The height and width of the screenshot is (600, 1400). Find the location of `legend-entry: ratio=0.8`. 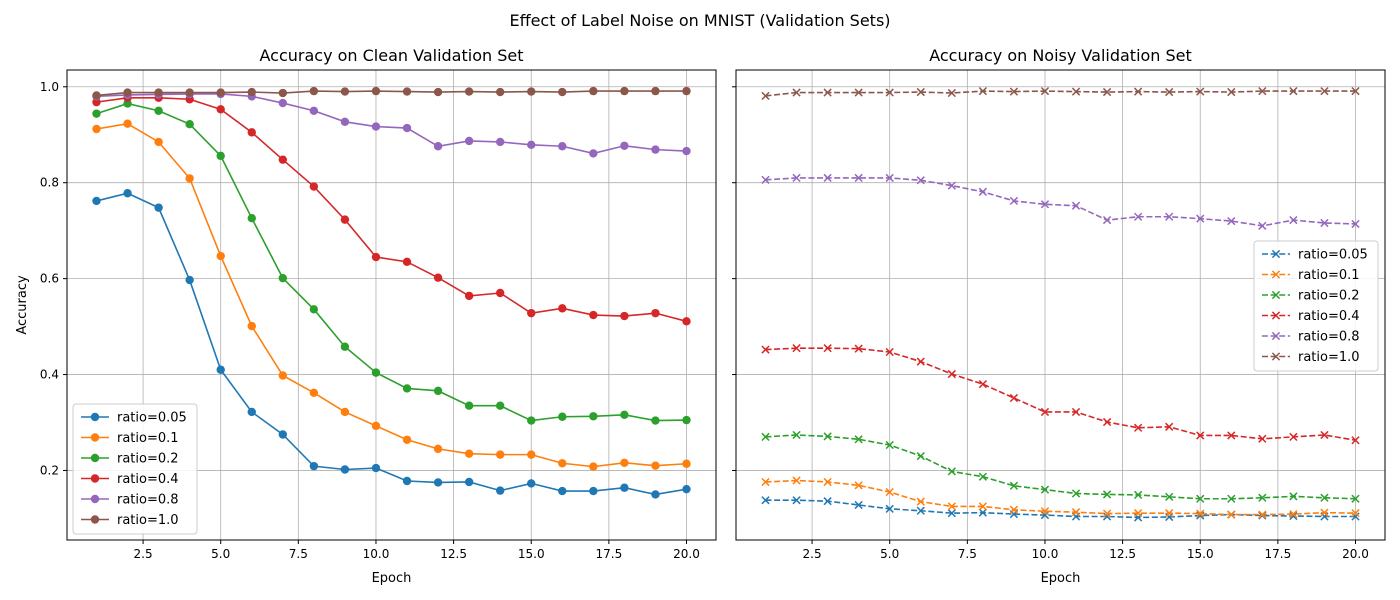

legend-entry: ratio=0.8 is located at coordinates (130, 500).